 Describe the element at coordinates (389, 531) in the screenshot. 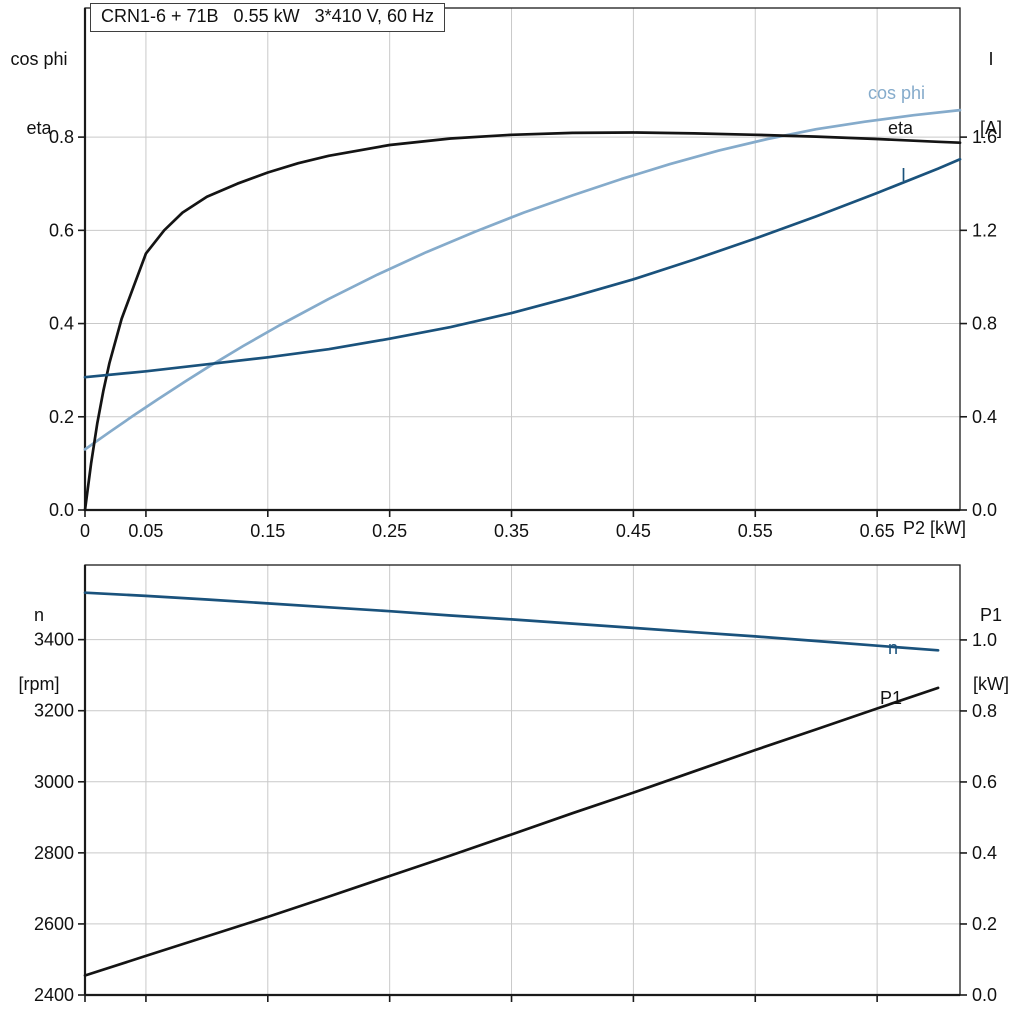

I see `bottom-tick-label: 0.25` at that location.